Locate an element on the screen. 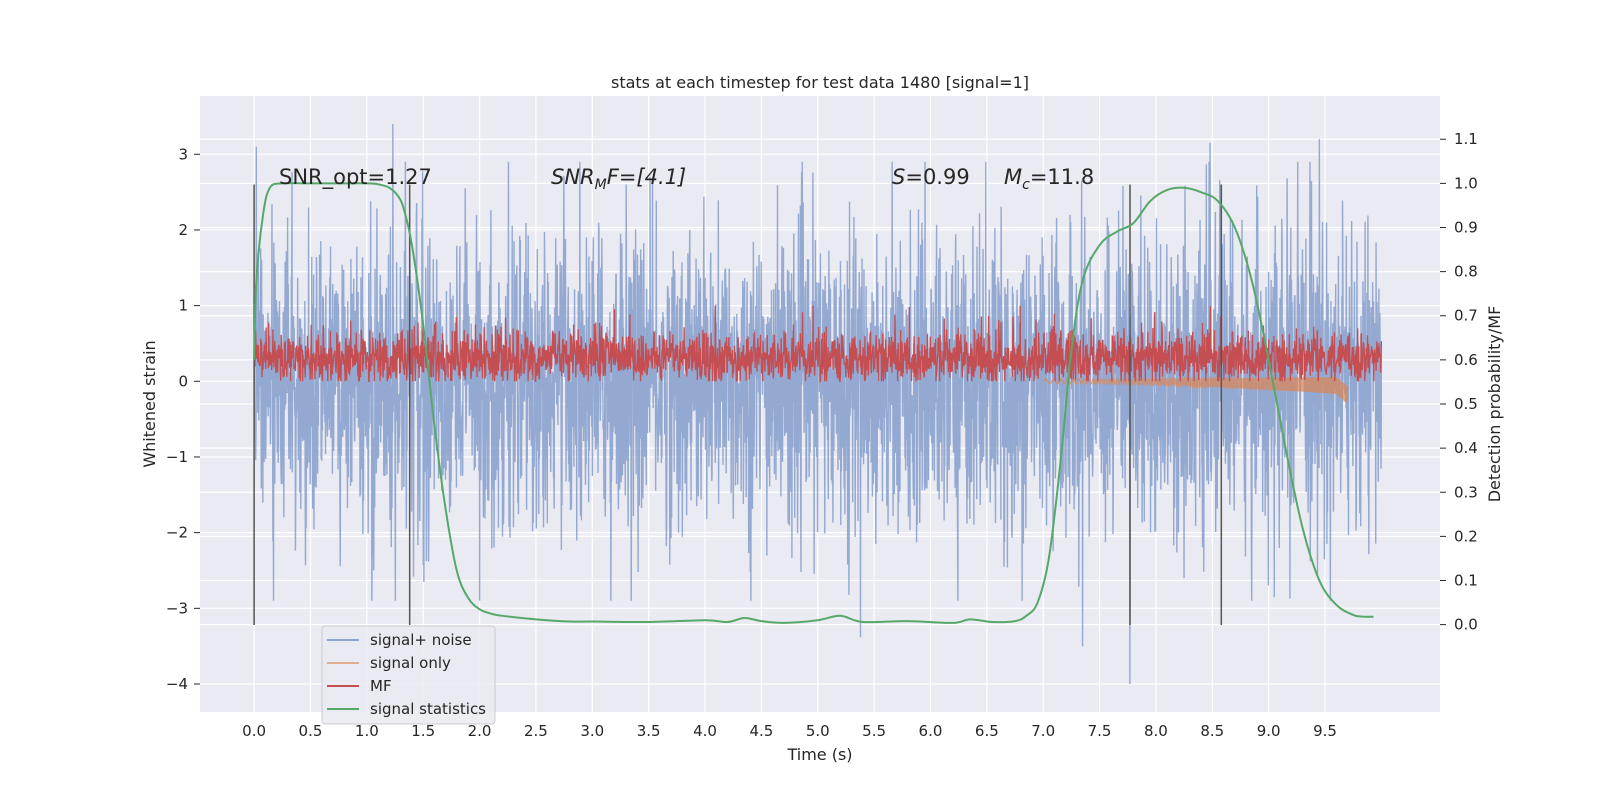  x-tick-label: 4.0 is located at coordinates (705, 731).